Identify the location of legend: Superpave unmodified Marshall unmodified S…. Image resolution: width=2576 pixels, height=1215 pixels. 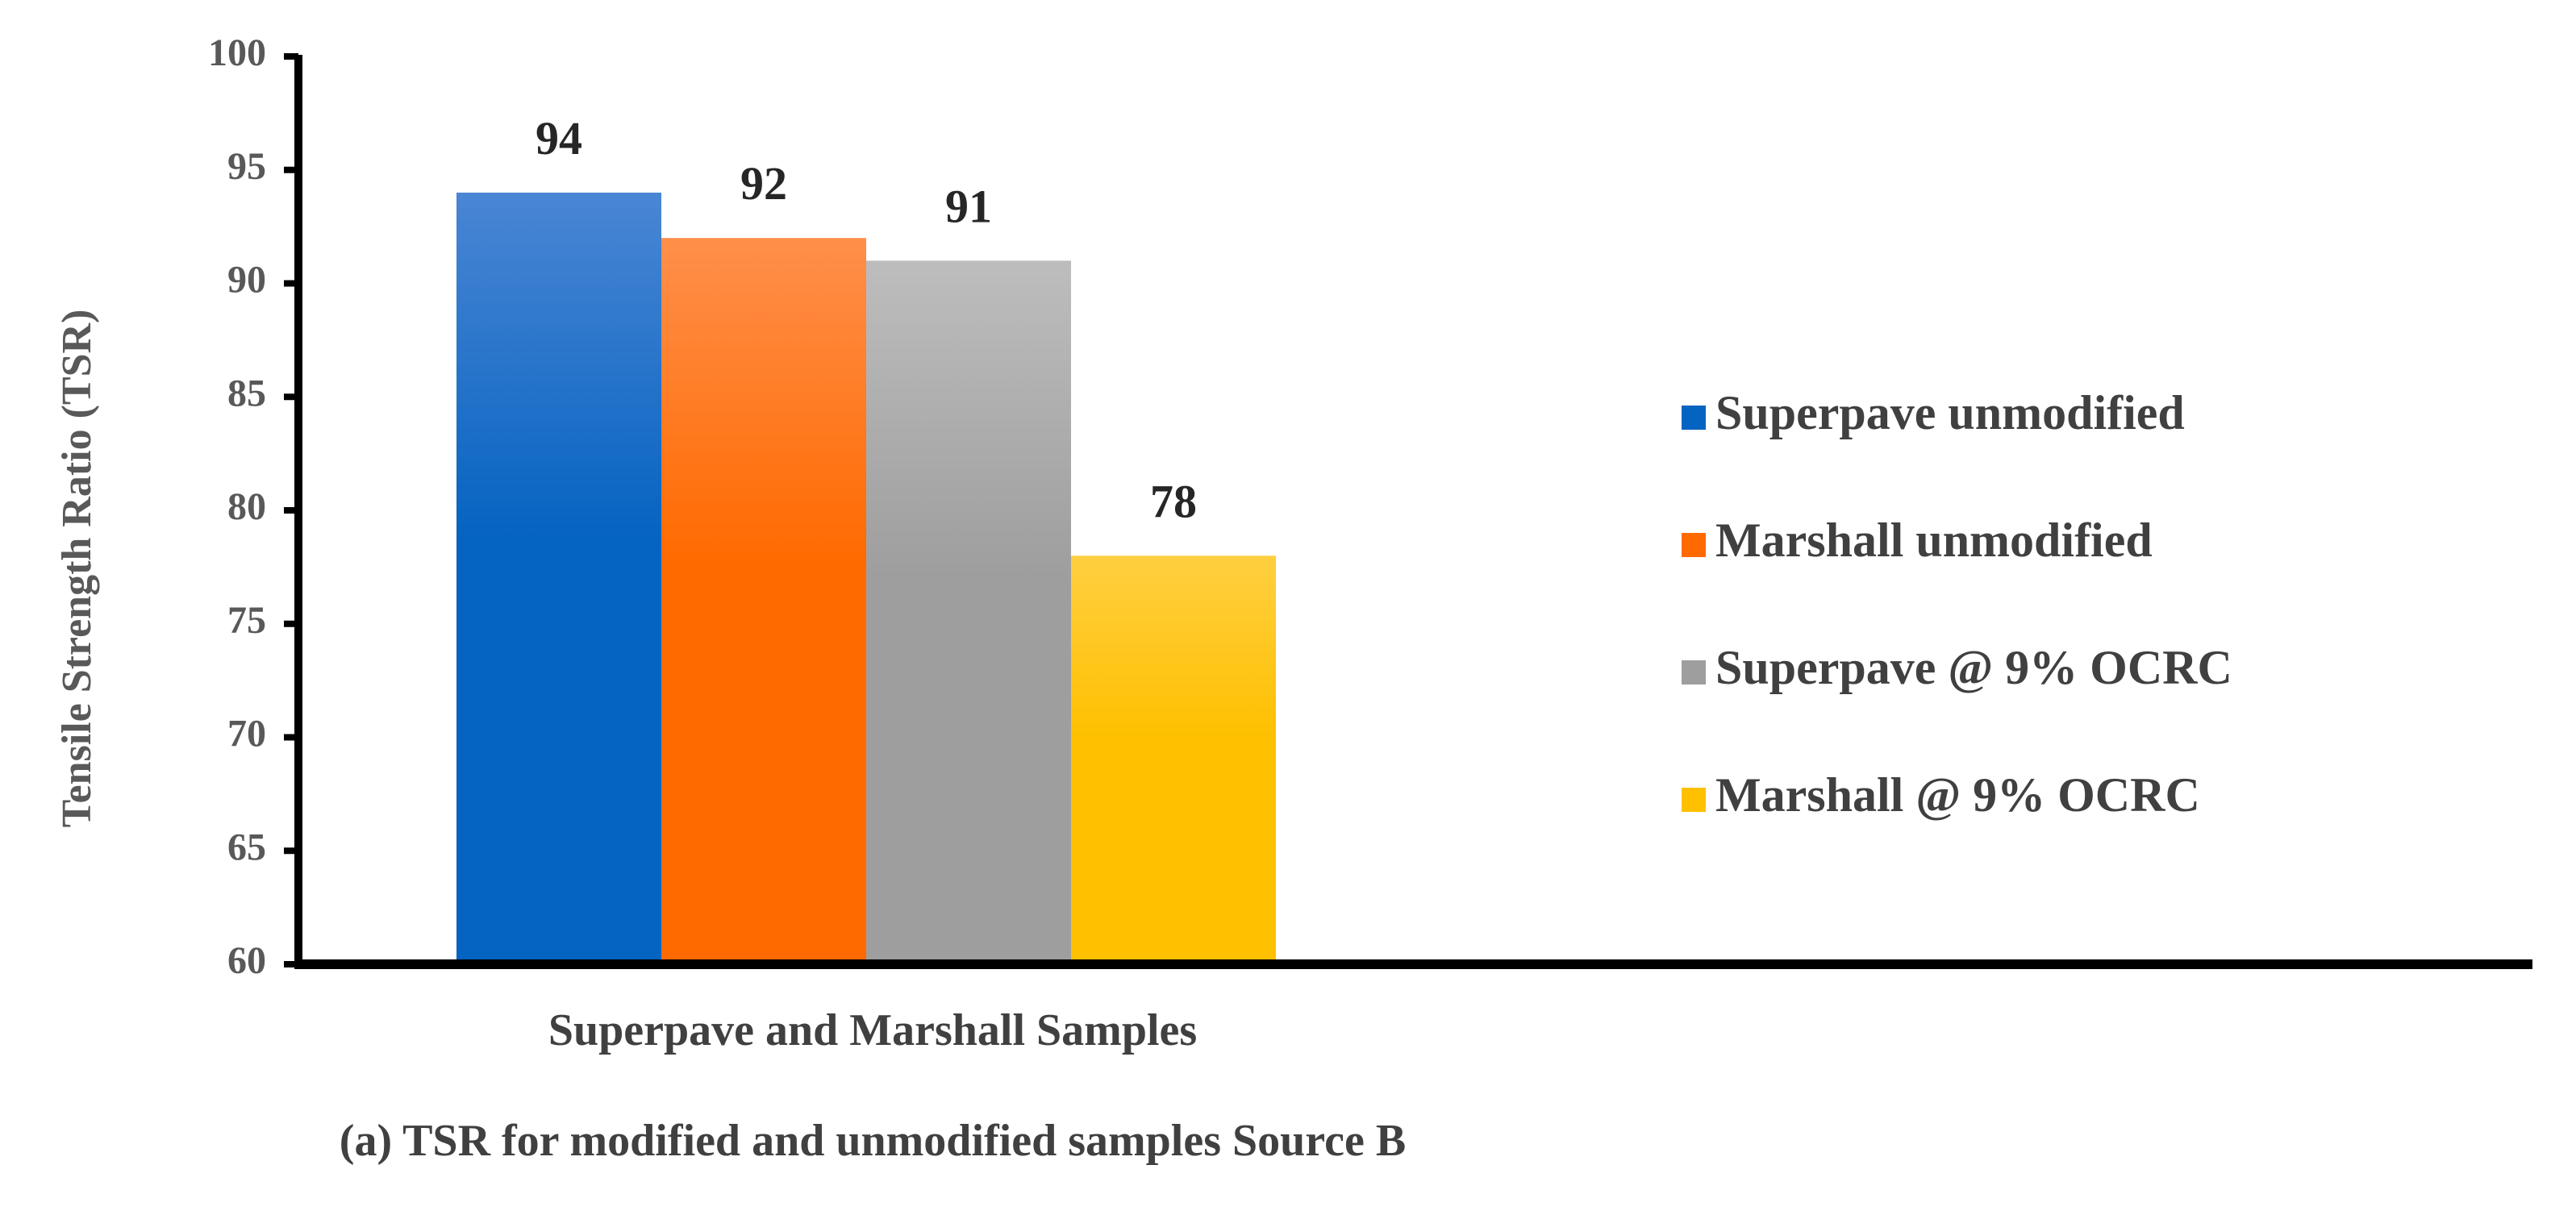
(1957, 604).